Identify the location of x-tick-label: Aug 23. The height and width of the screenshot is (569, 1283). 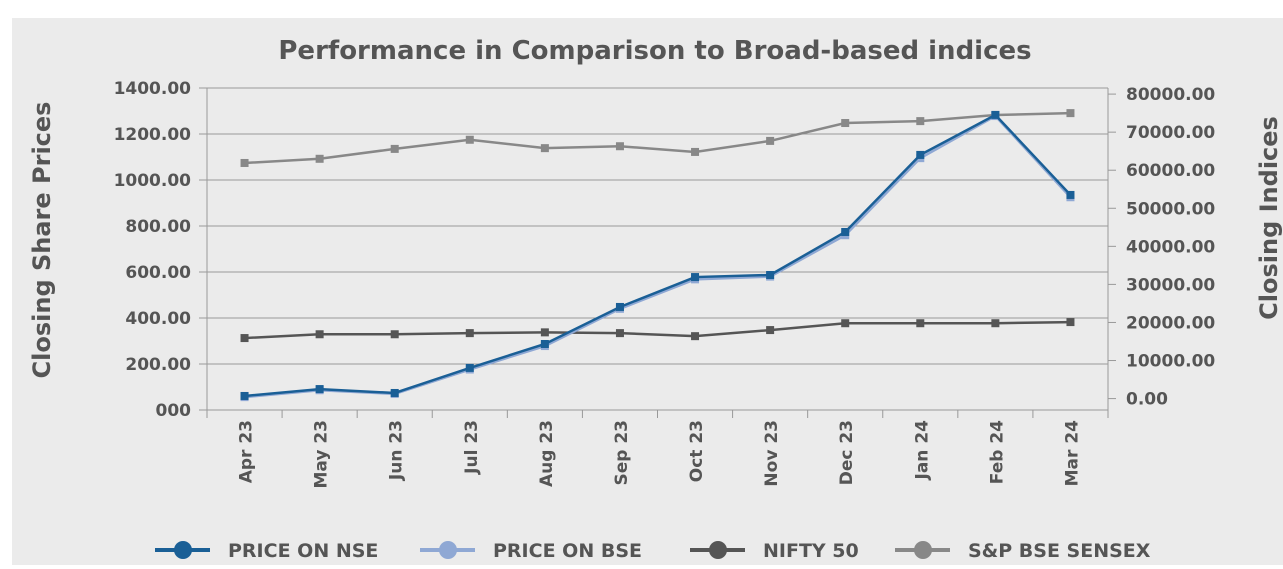
(547, 453).